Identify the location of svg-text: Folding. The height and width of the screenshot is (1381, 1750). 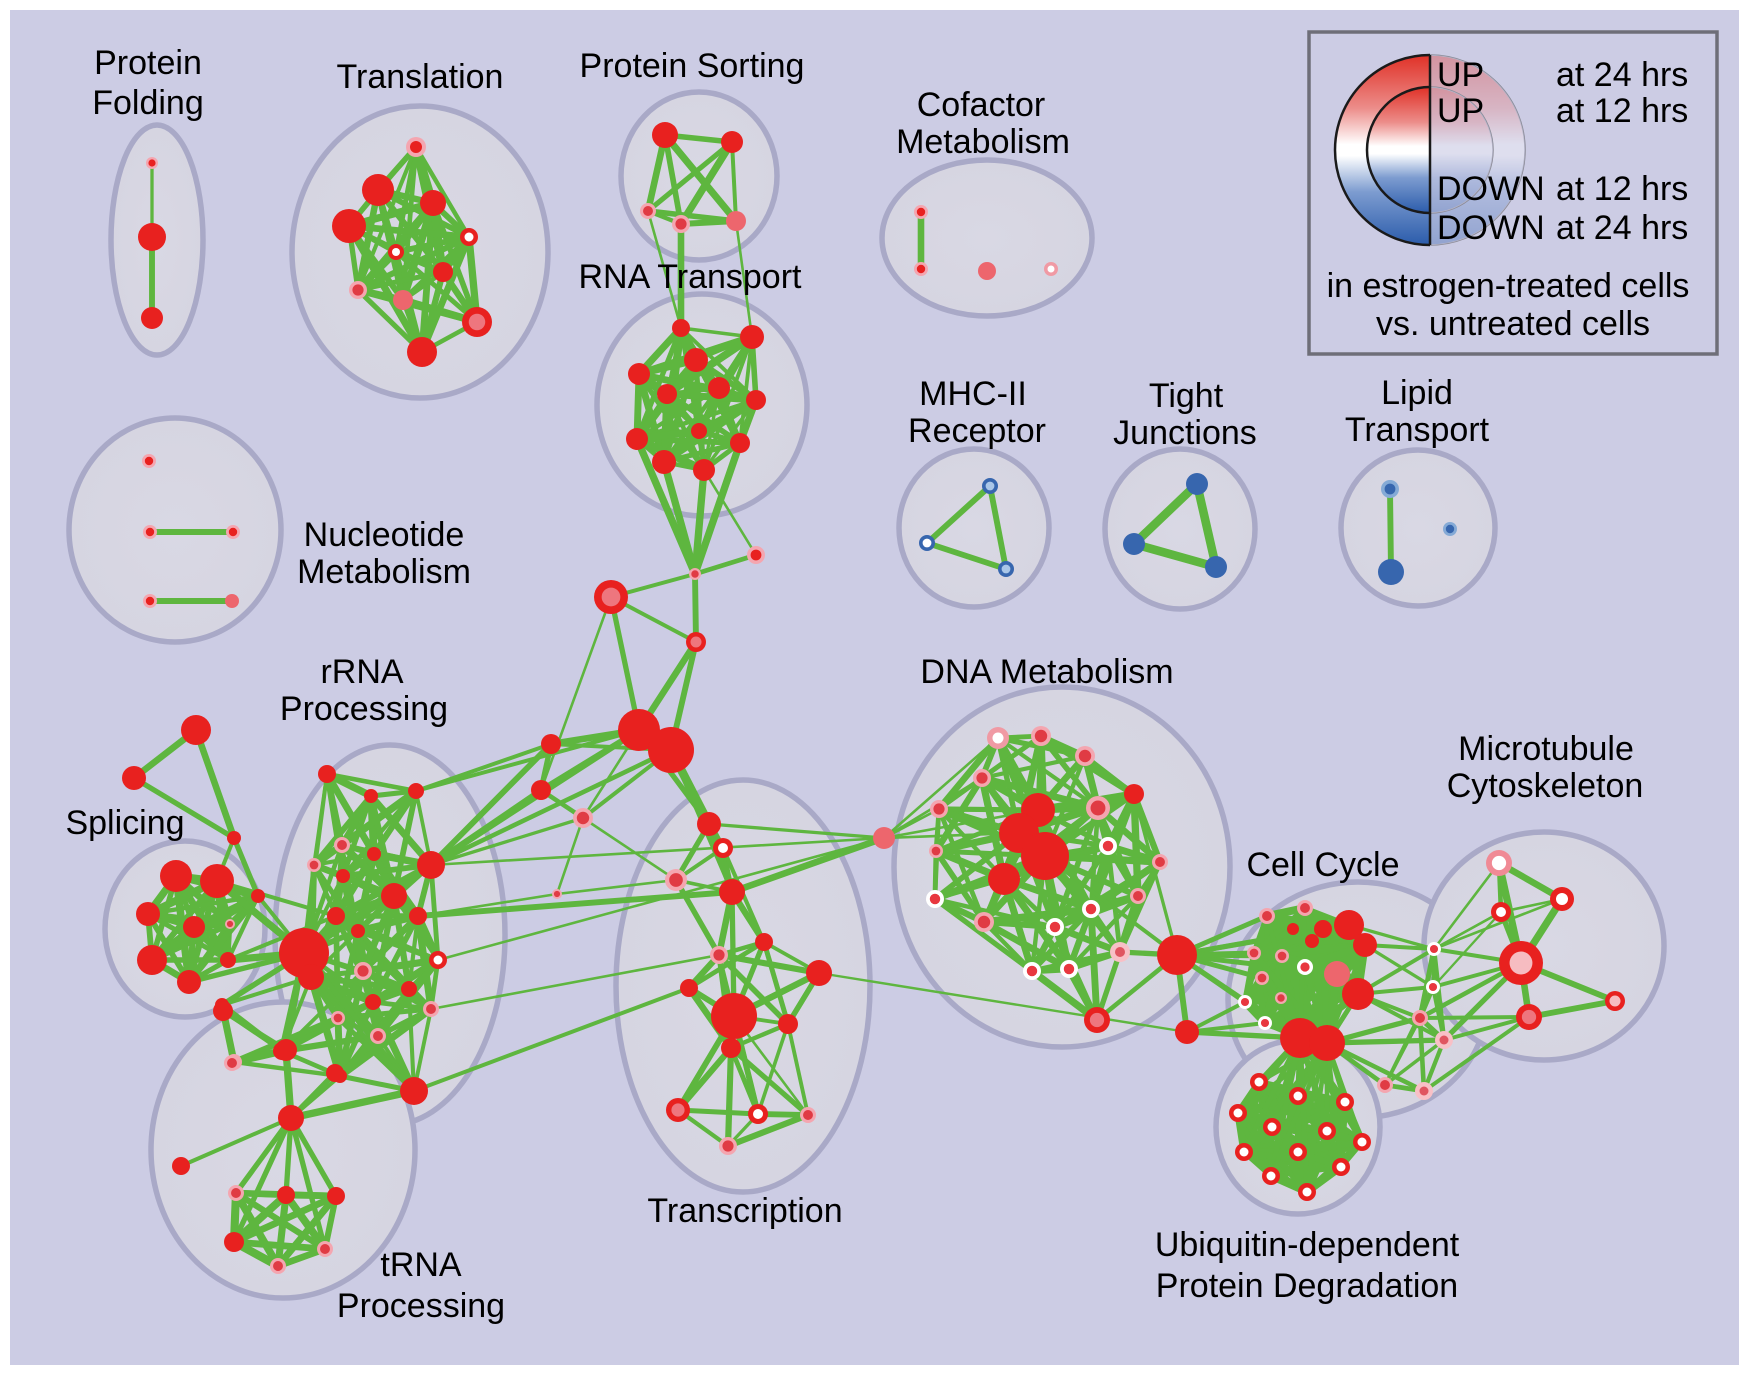
(148, 103).